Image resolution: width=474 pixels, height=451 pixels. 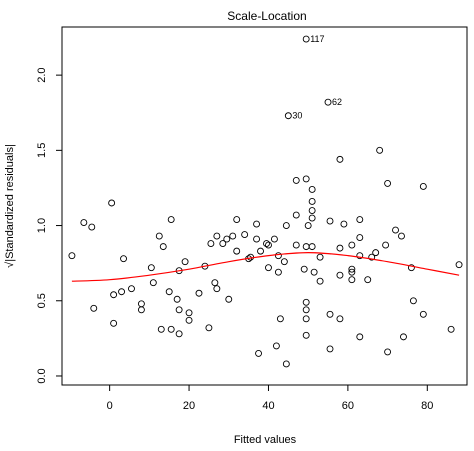 What do you see at coordinates (317, 39) in the screenshot?
I see `point-label: 117` at bounding box center [317, 39].